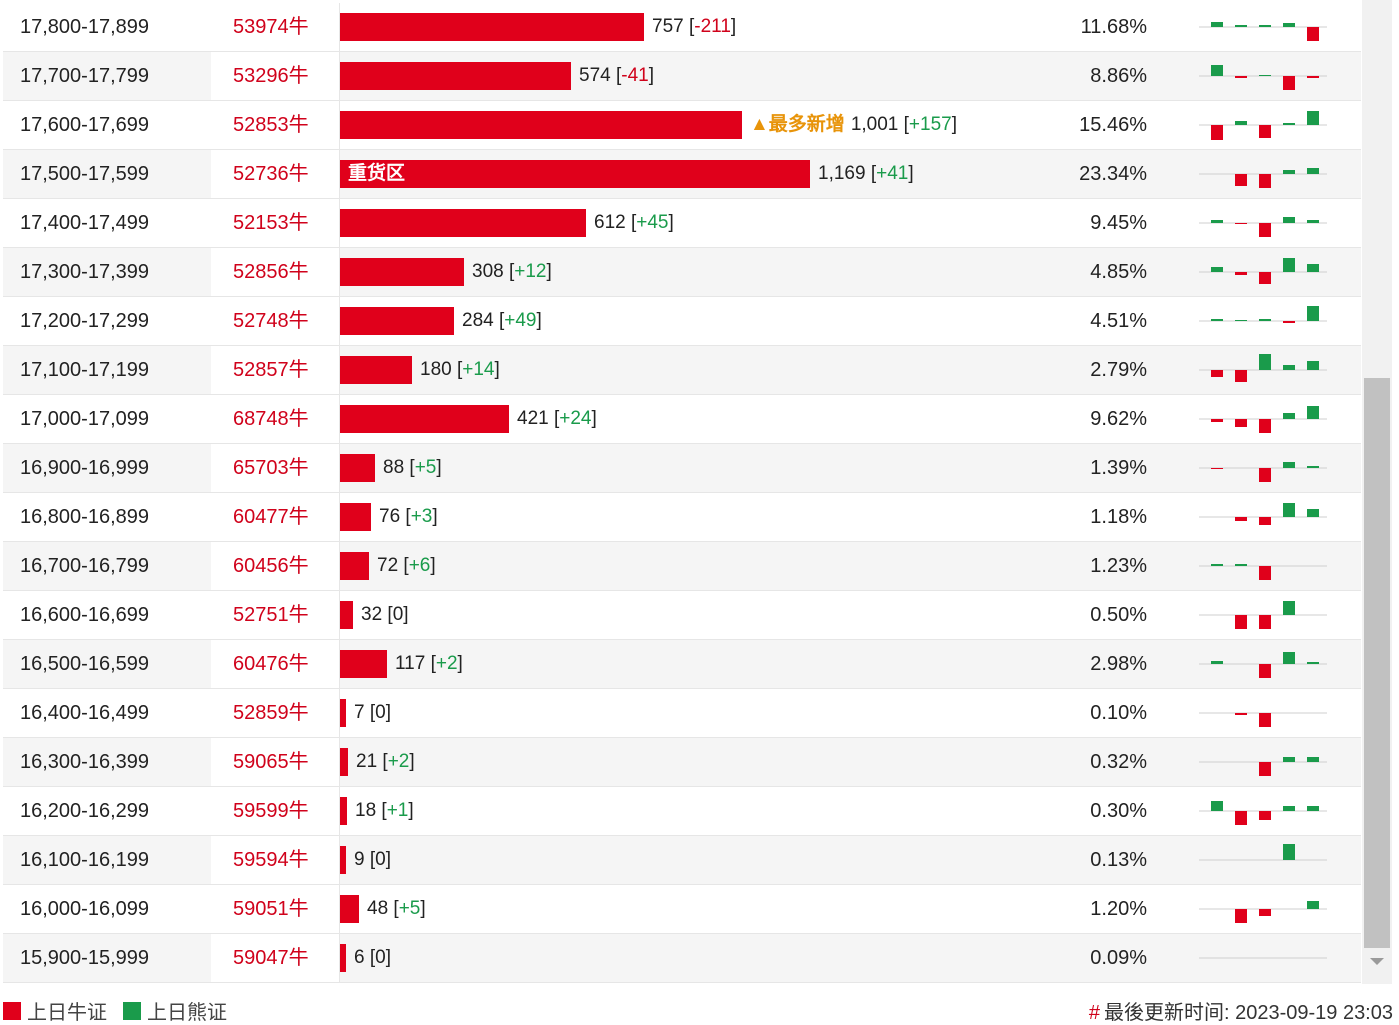  I want to click on volume-bar-cell: 574 [-41], so click(682, 76).